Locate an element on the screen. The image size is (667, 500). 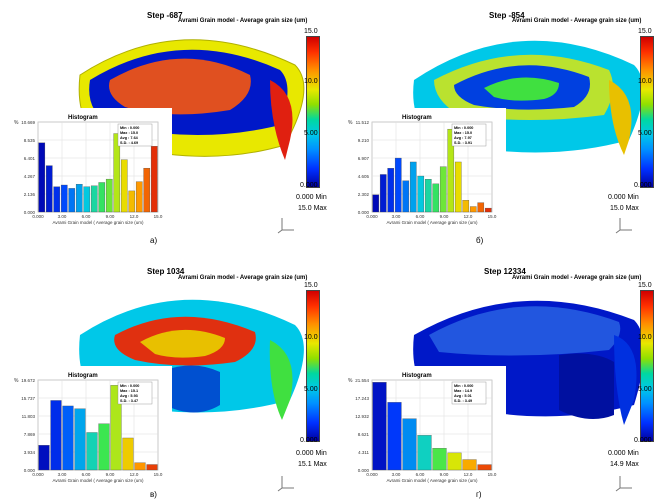
disc-center-green is located at coordinates (521, 89).